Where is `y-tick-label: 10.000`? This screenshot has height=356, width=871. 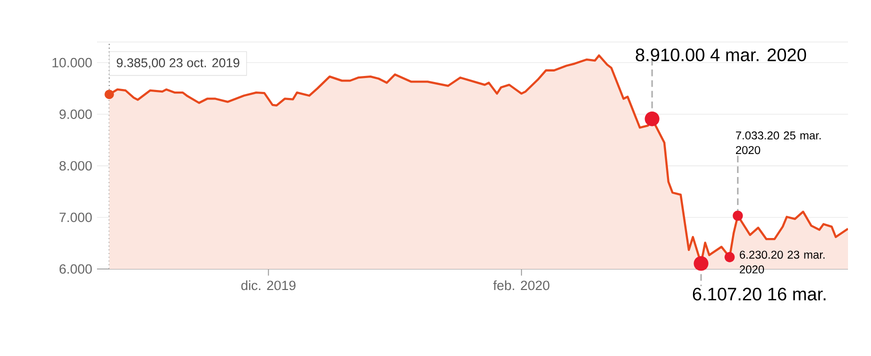
y-tick-label: 10.000 is located at coordinates (72, 63).